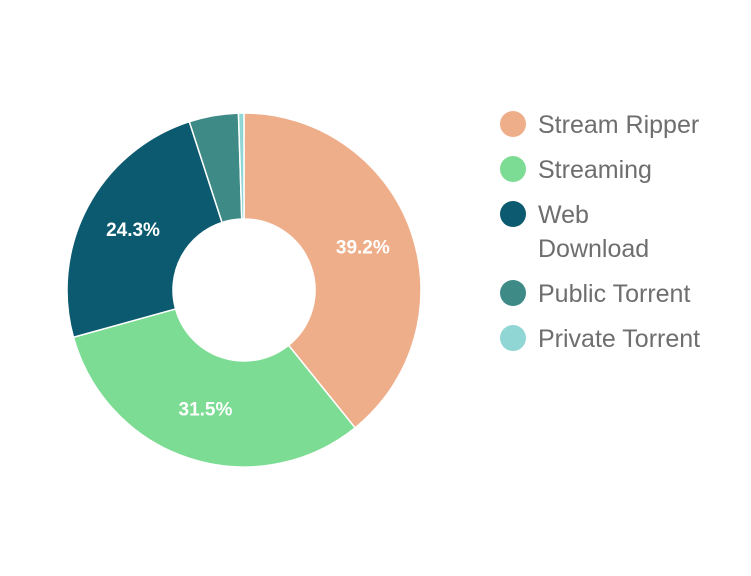 The height and width of the screenshot is (576, 751). What do you see at coordinates (513, 214) in the screenshot?
I see `legend-swatch-web-download` at bounding box center [513, 214].